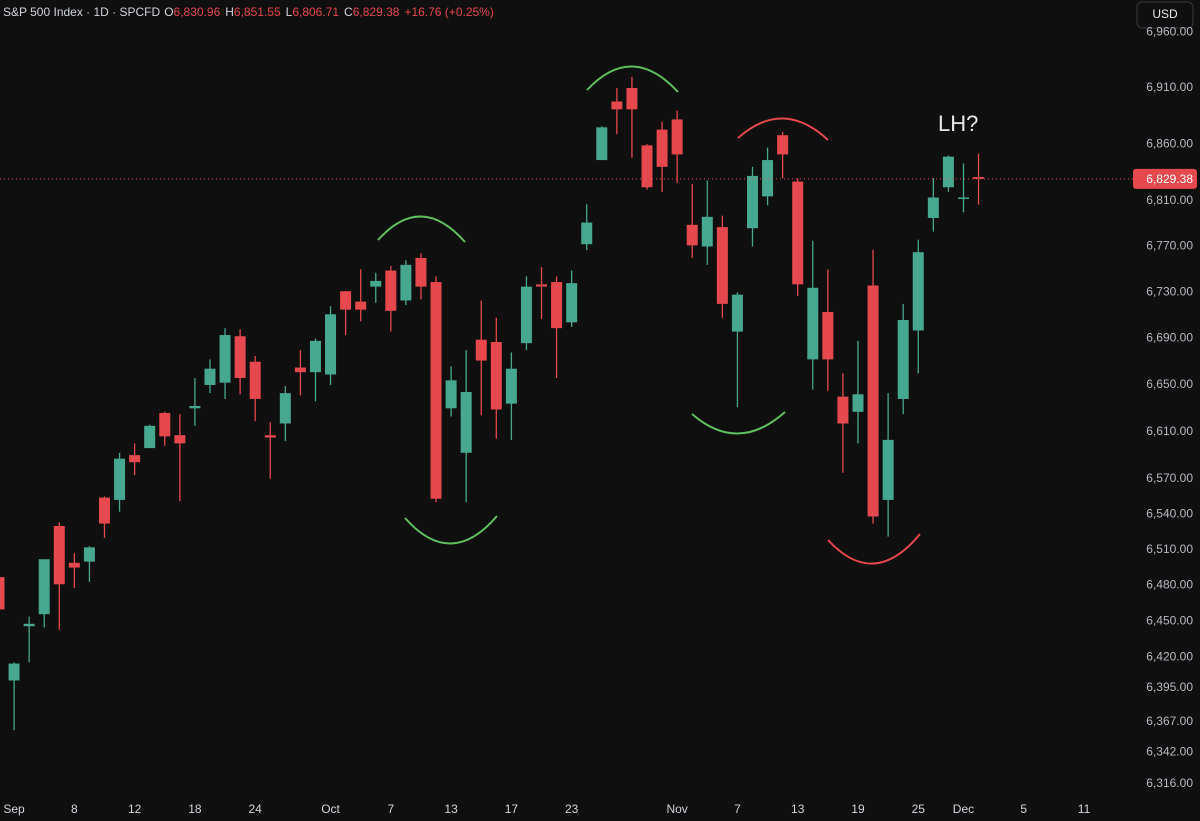 The width and height of the screenshot is (1200, 821). What do you see at coordinates (1169, 384) in the screenshot?
I see `y-tick-label: 6,650.00` at bounding box center [1169, 384].